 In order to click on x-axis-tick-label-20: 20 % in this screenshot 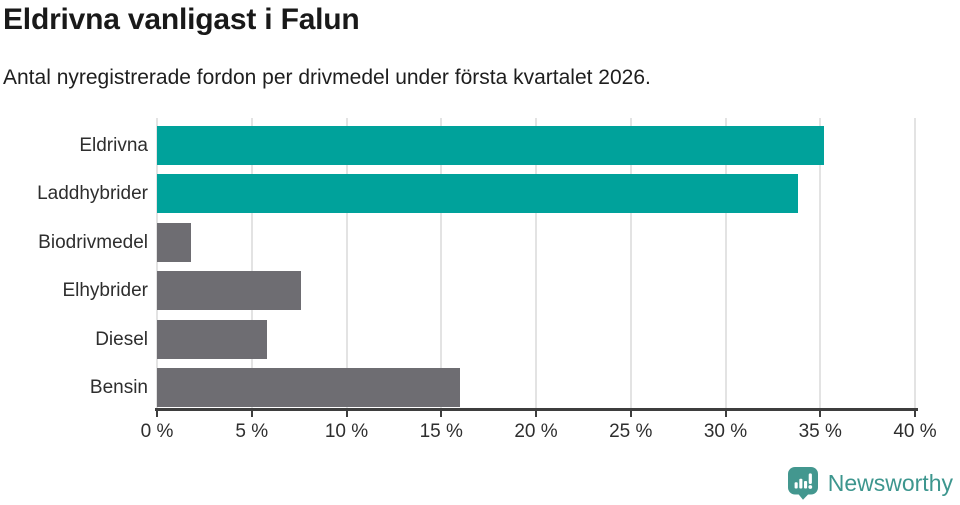, I will do `click(536, 431)`.